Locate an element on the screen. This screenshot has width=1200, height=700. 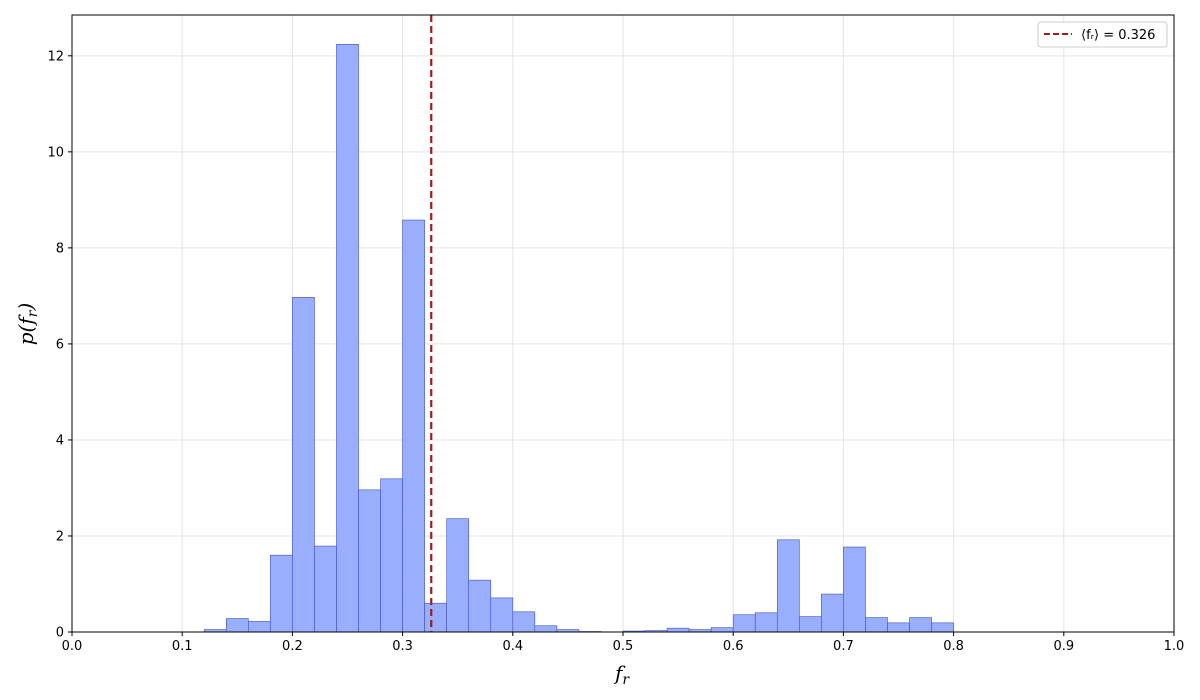
x-tick-label-6: 0.6 is located at coordinates (733, 646).